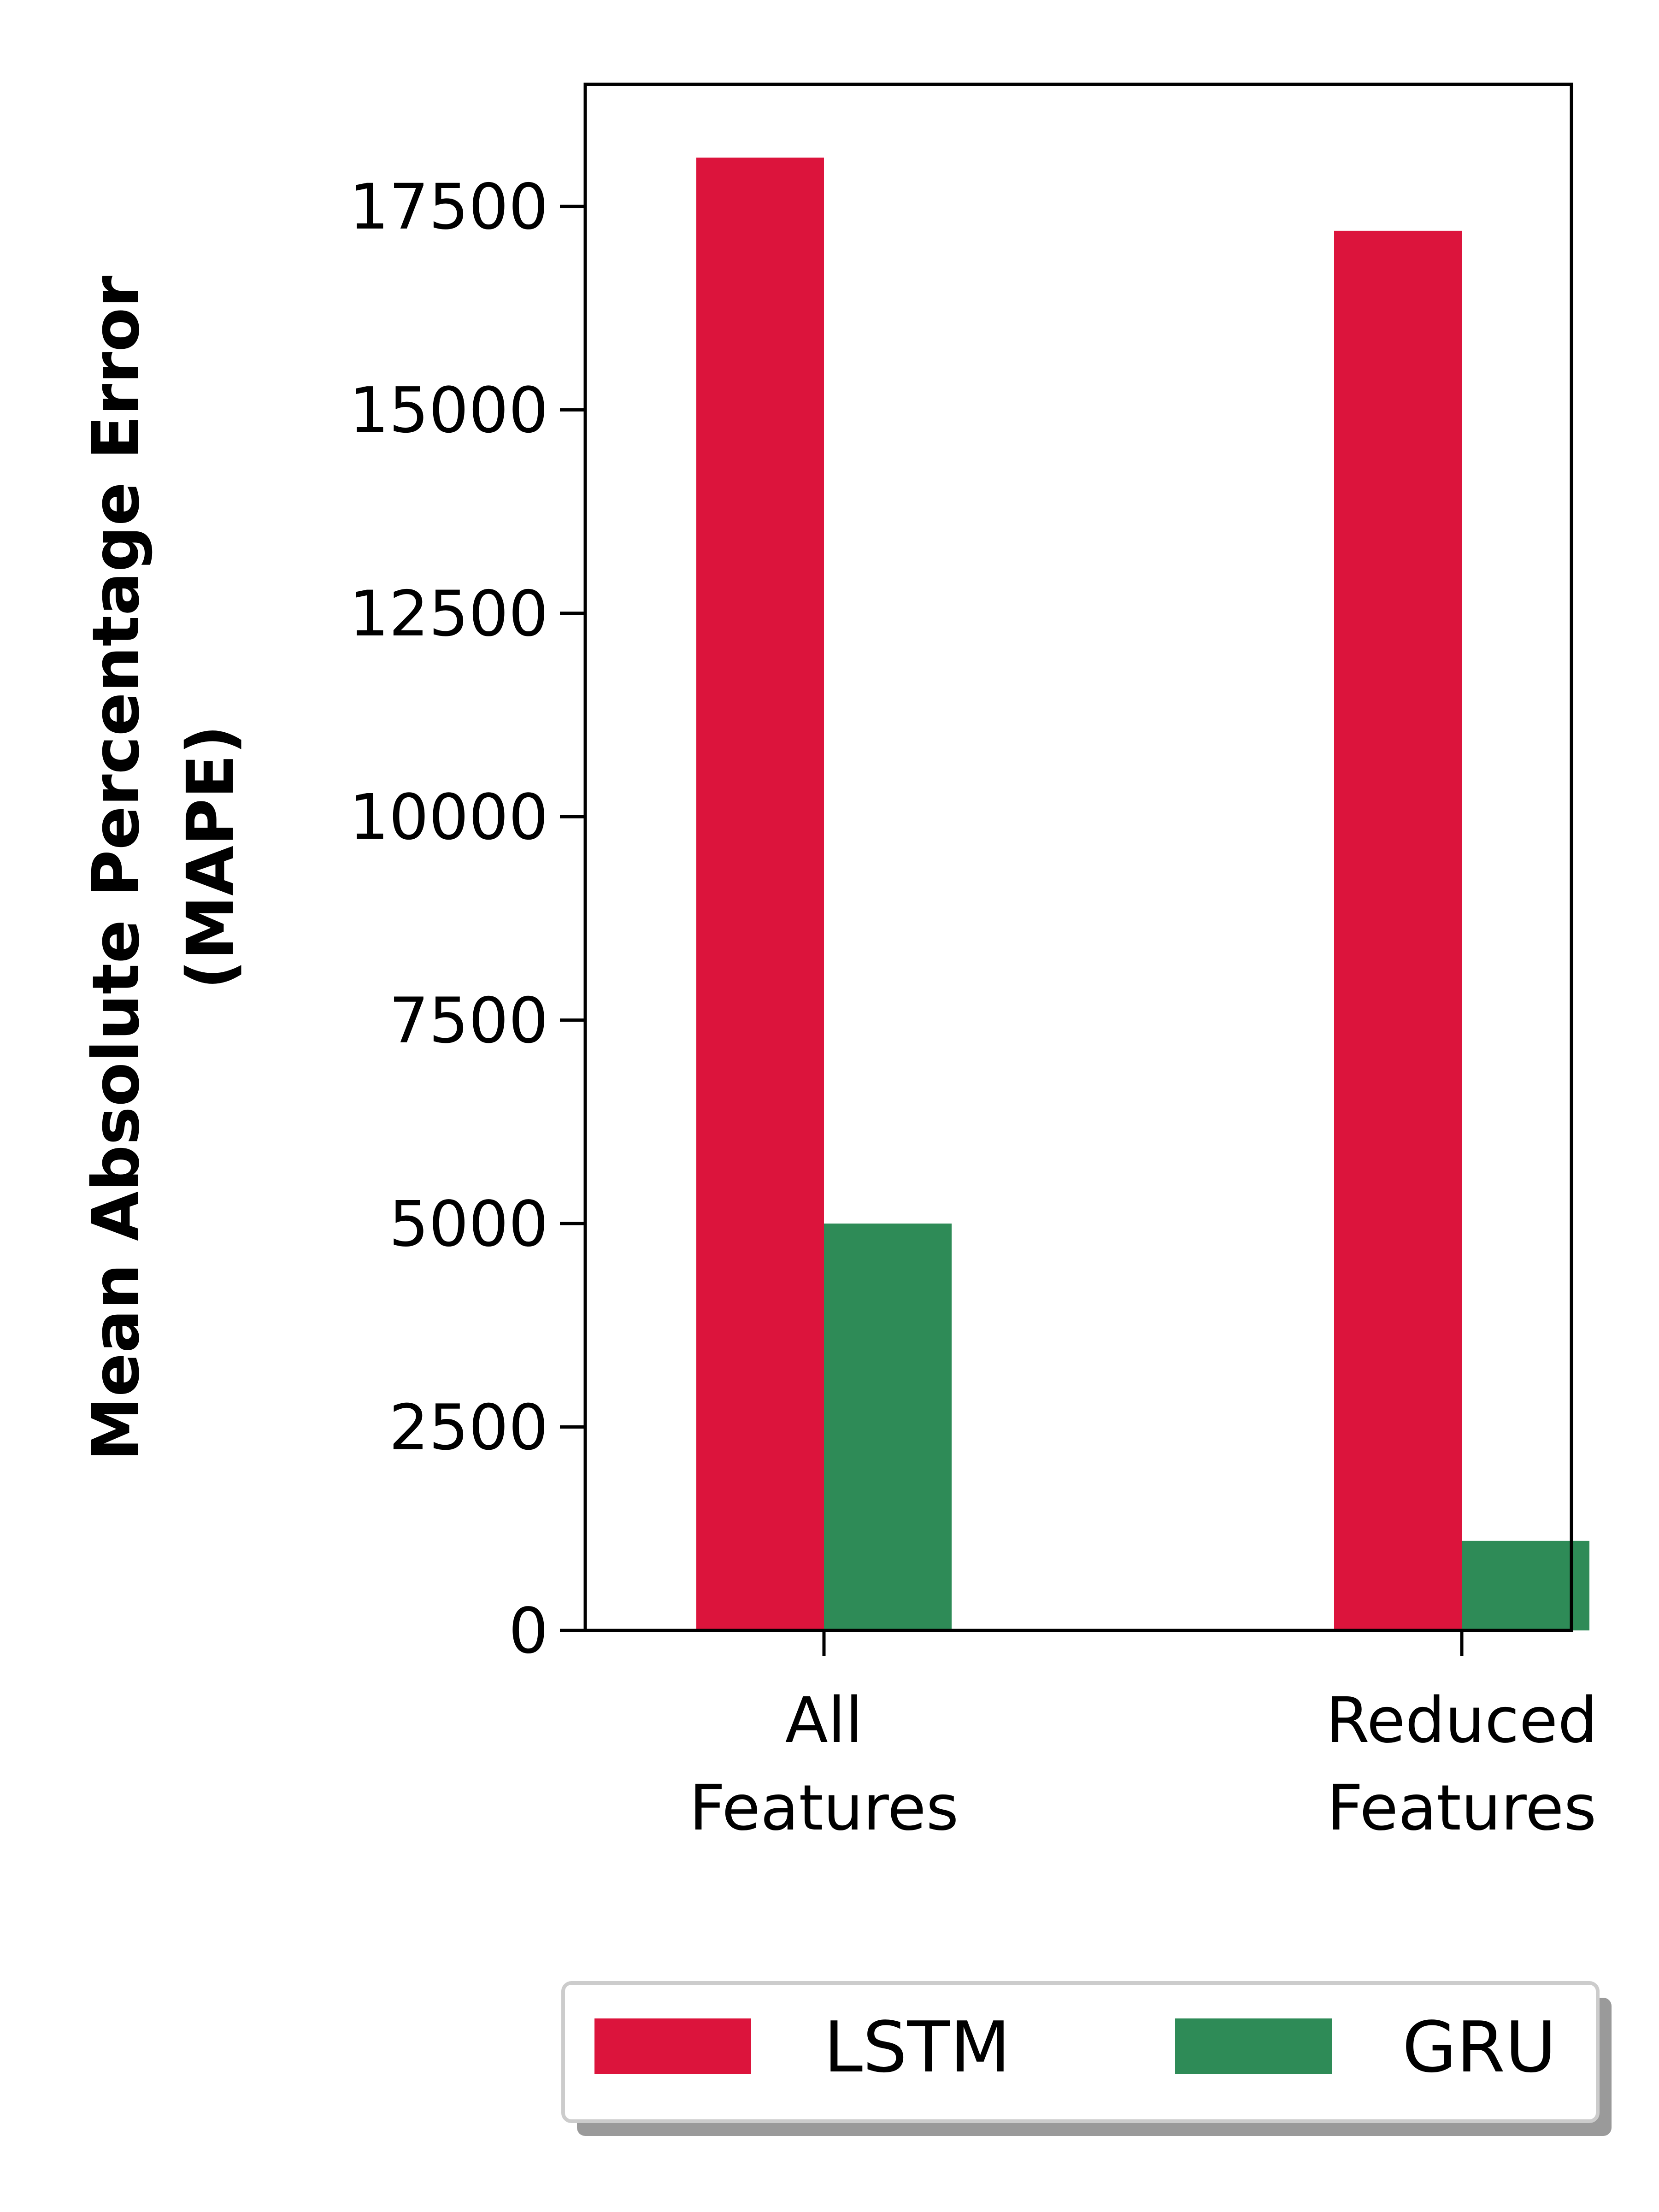 Image resolution: width=1659 pixels, height=2212 pixels. Describe the element at coordinates (1080, 2052) in the screenshot. I see `legend-box` at that location.